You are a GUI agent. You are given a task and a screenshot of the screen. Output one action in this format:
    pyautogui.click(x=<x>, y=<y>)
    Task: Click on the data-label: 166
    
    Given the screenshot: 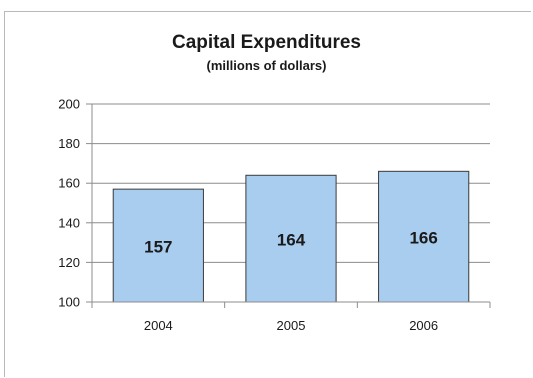 What is the action you would take?
    pyautogui.click(x=423, y=238)
    